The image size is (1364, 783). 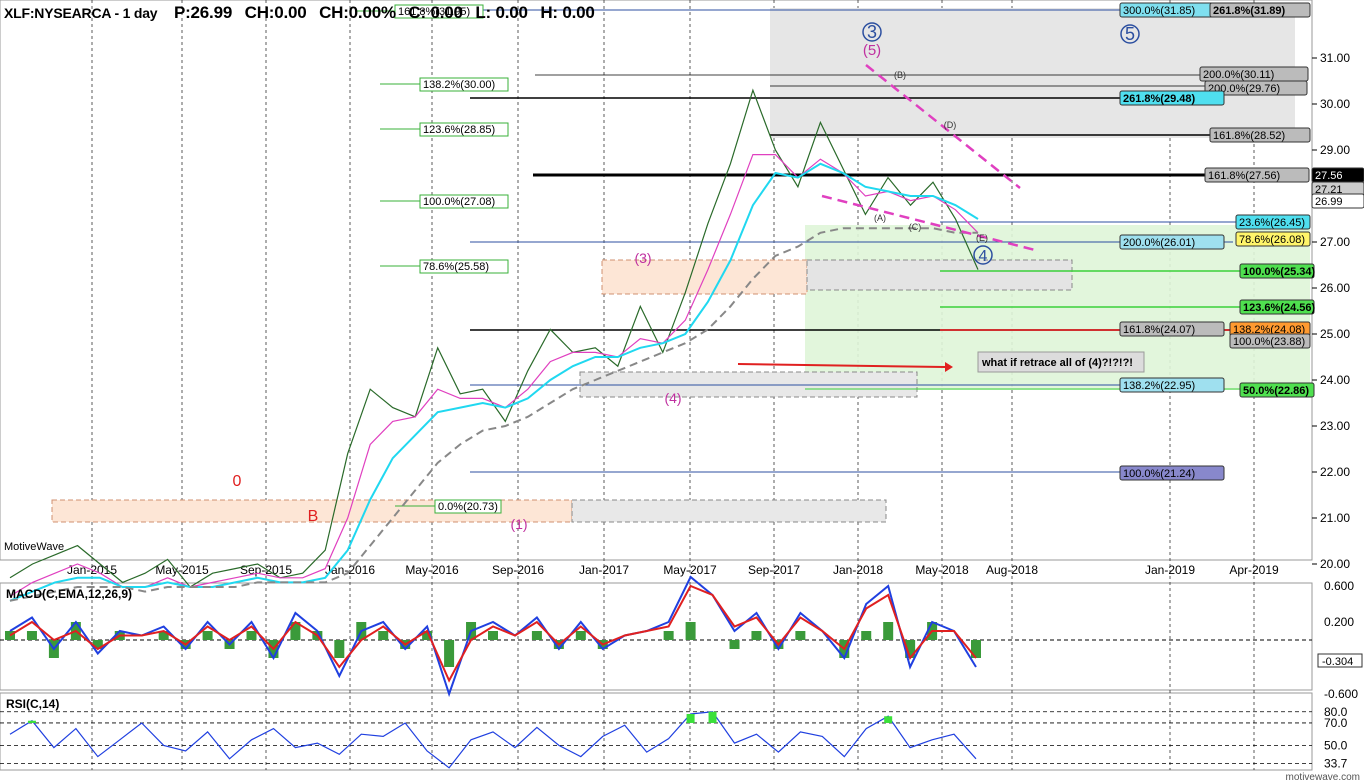 What do you see at coordinates (1269, 330) in the screenshot?
I see `right-label: 138.2%(24.08)` at bounding box center [1269, 330].